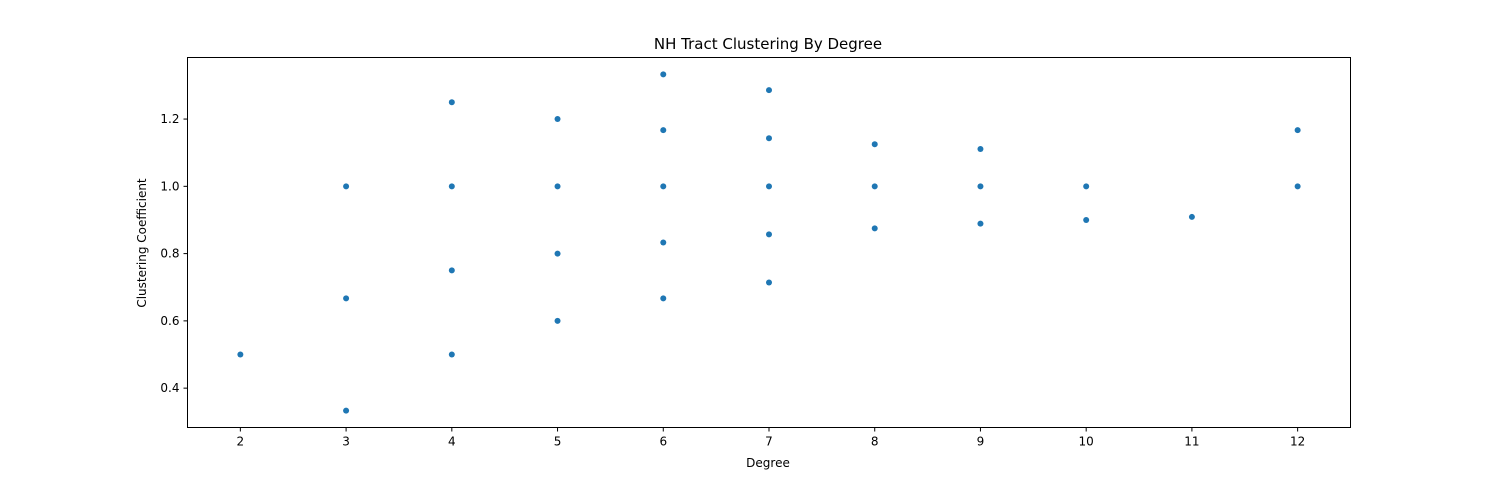 The image size is (1500, 480). Describe the element at coordinates (169, 388) in the screenshot. I see `y-tick-label: 0.4` at that location.